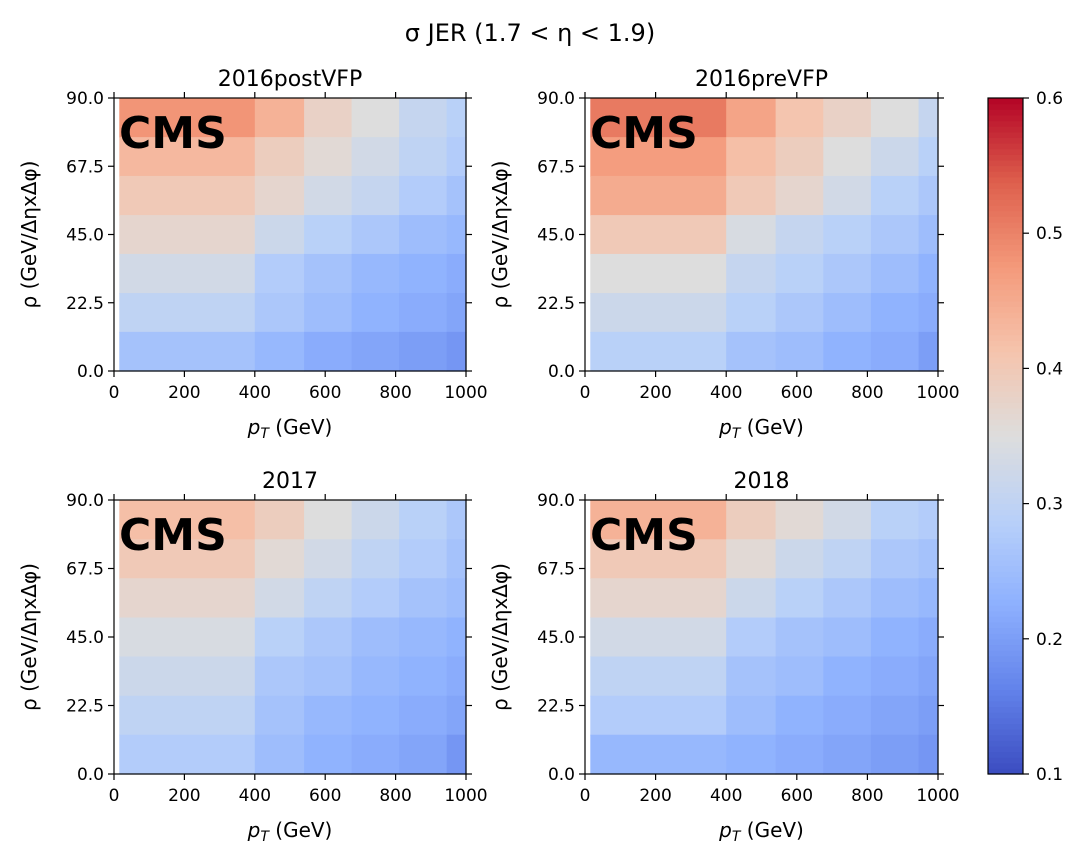  Describe the element at coordinates (585, 393) in the screenshot. I see `x-tick-label: 0` at that location.